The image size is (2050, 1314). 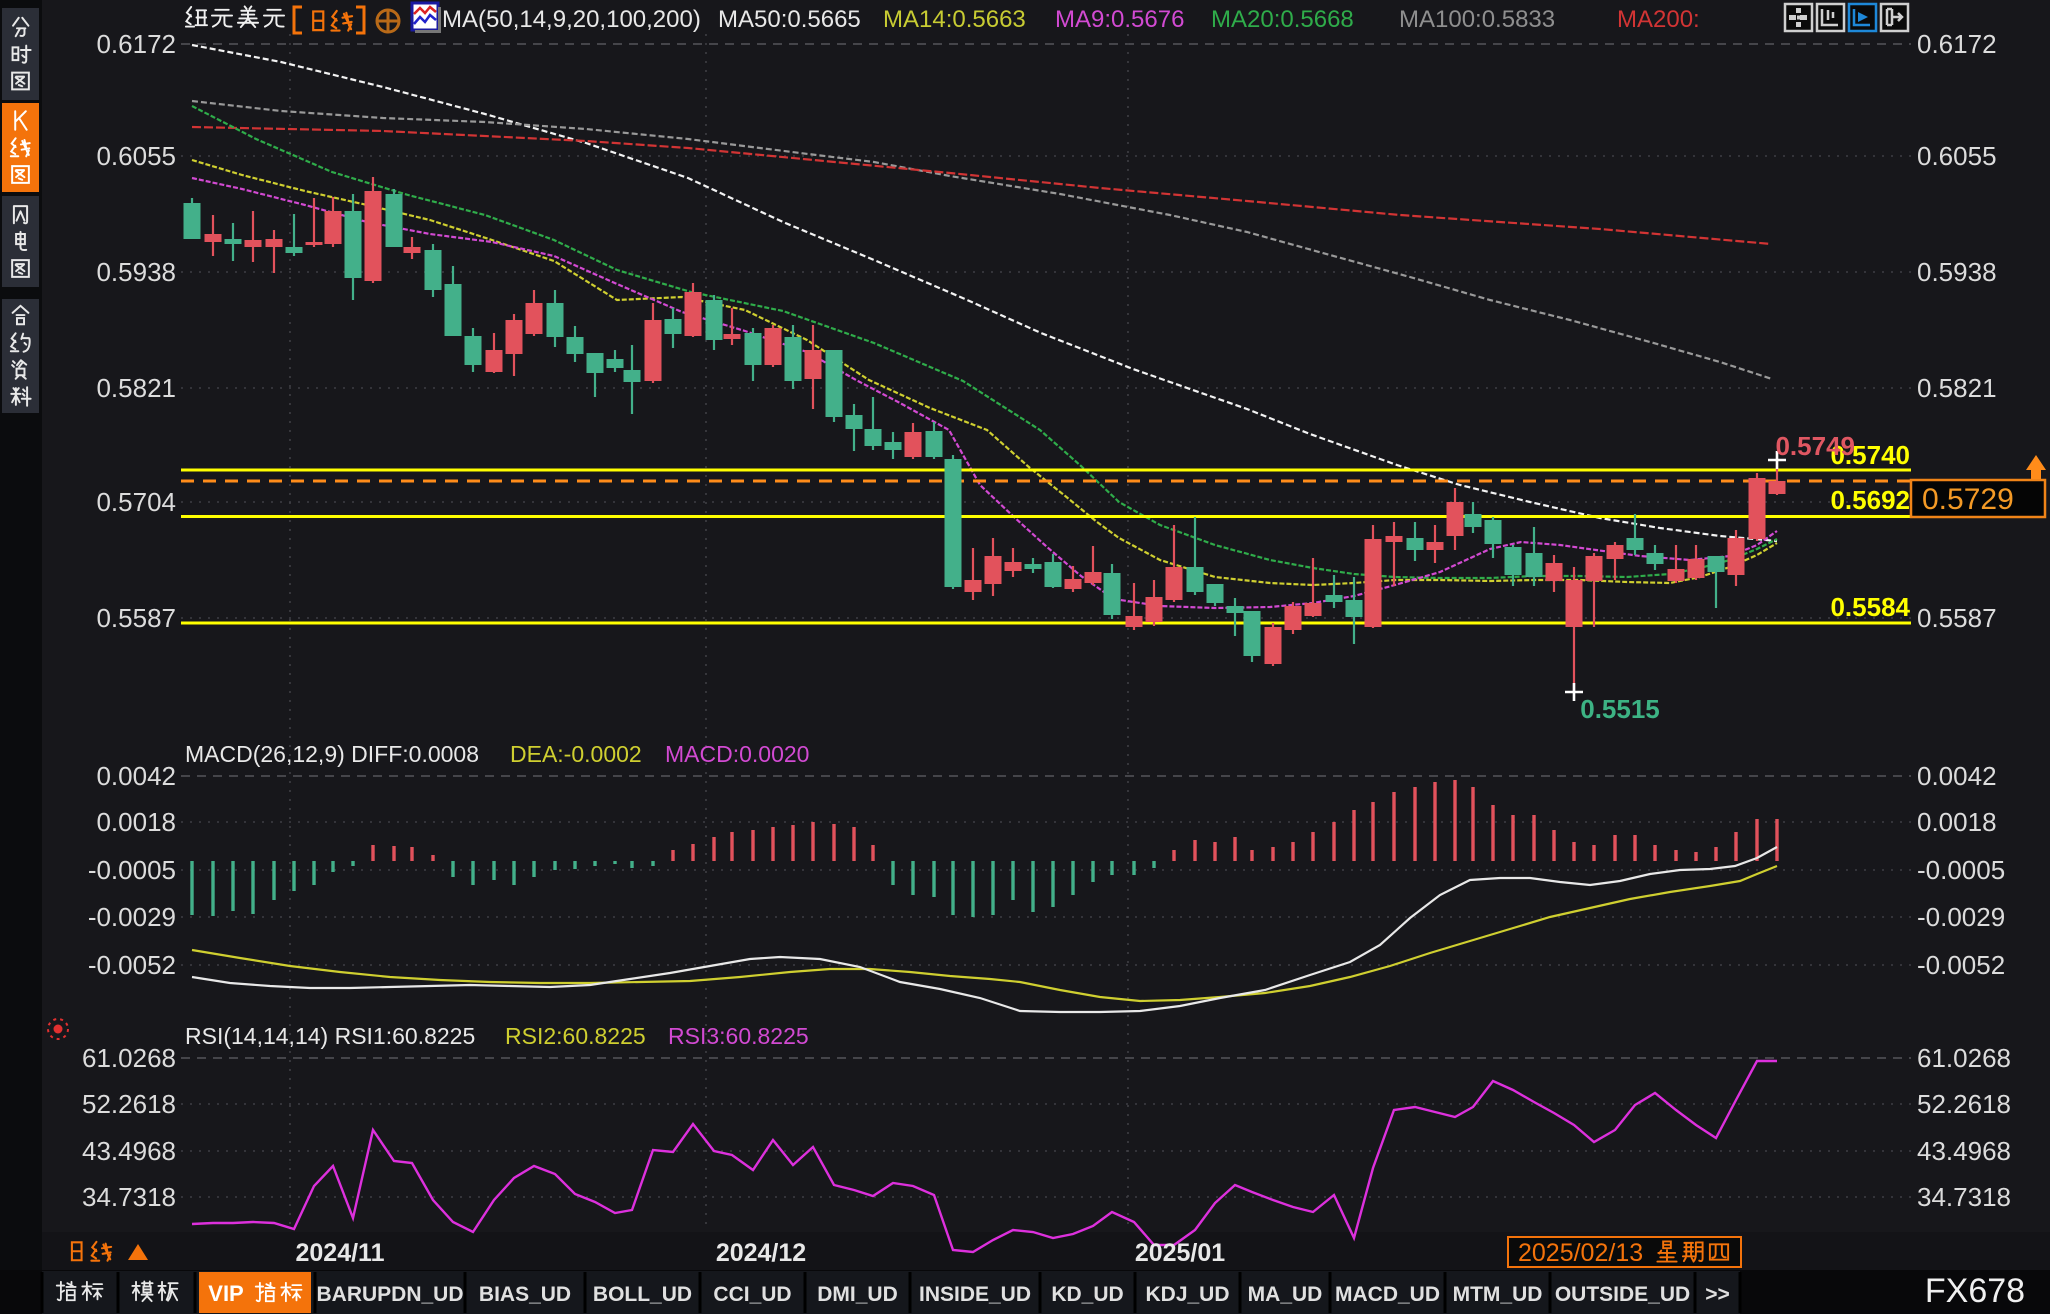 What do you see at coordinates (1620, 709) in the screenshot?
I see `svg-text: 0.5515` at bounding box center [1620, 709].